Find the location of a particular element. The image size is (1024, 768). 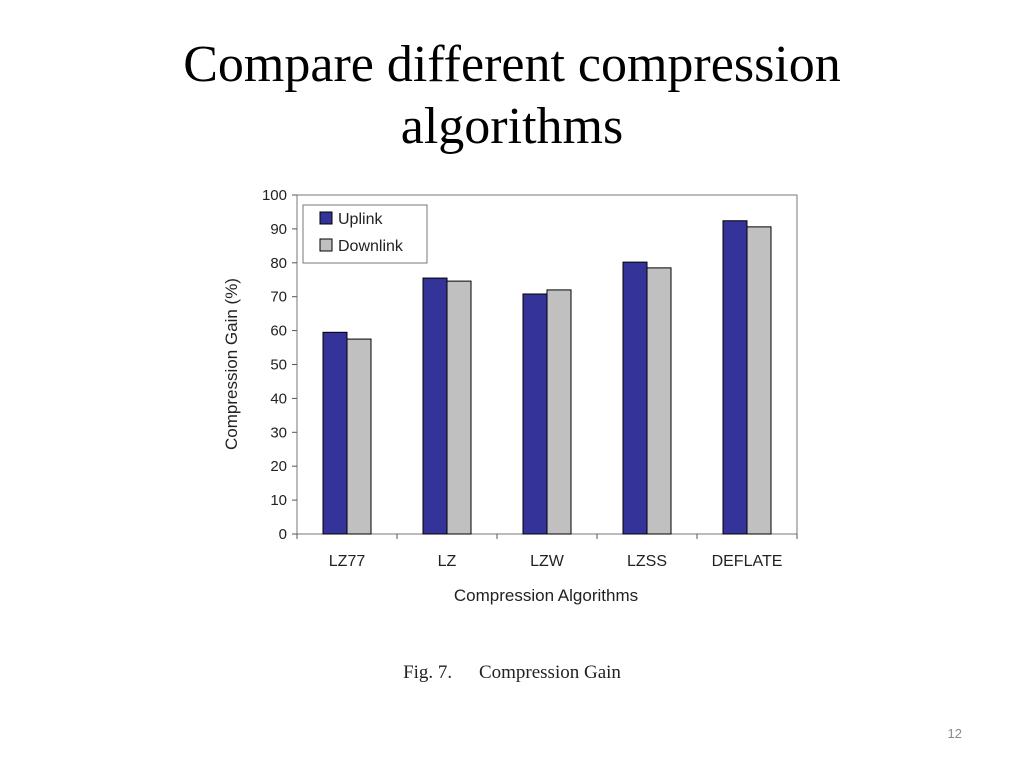

slide-title-line-2: algorithms is located at coordinates (512, 126).